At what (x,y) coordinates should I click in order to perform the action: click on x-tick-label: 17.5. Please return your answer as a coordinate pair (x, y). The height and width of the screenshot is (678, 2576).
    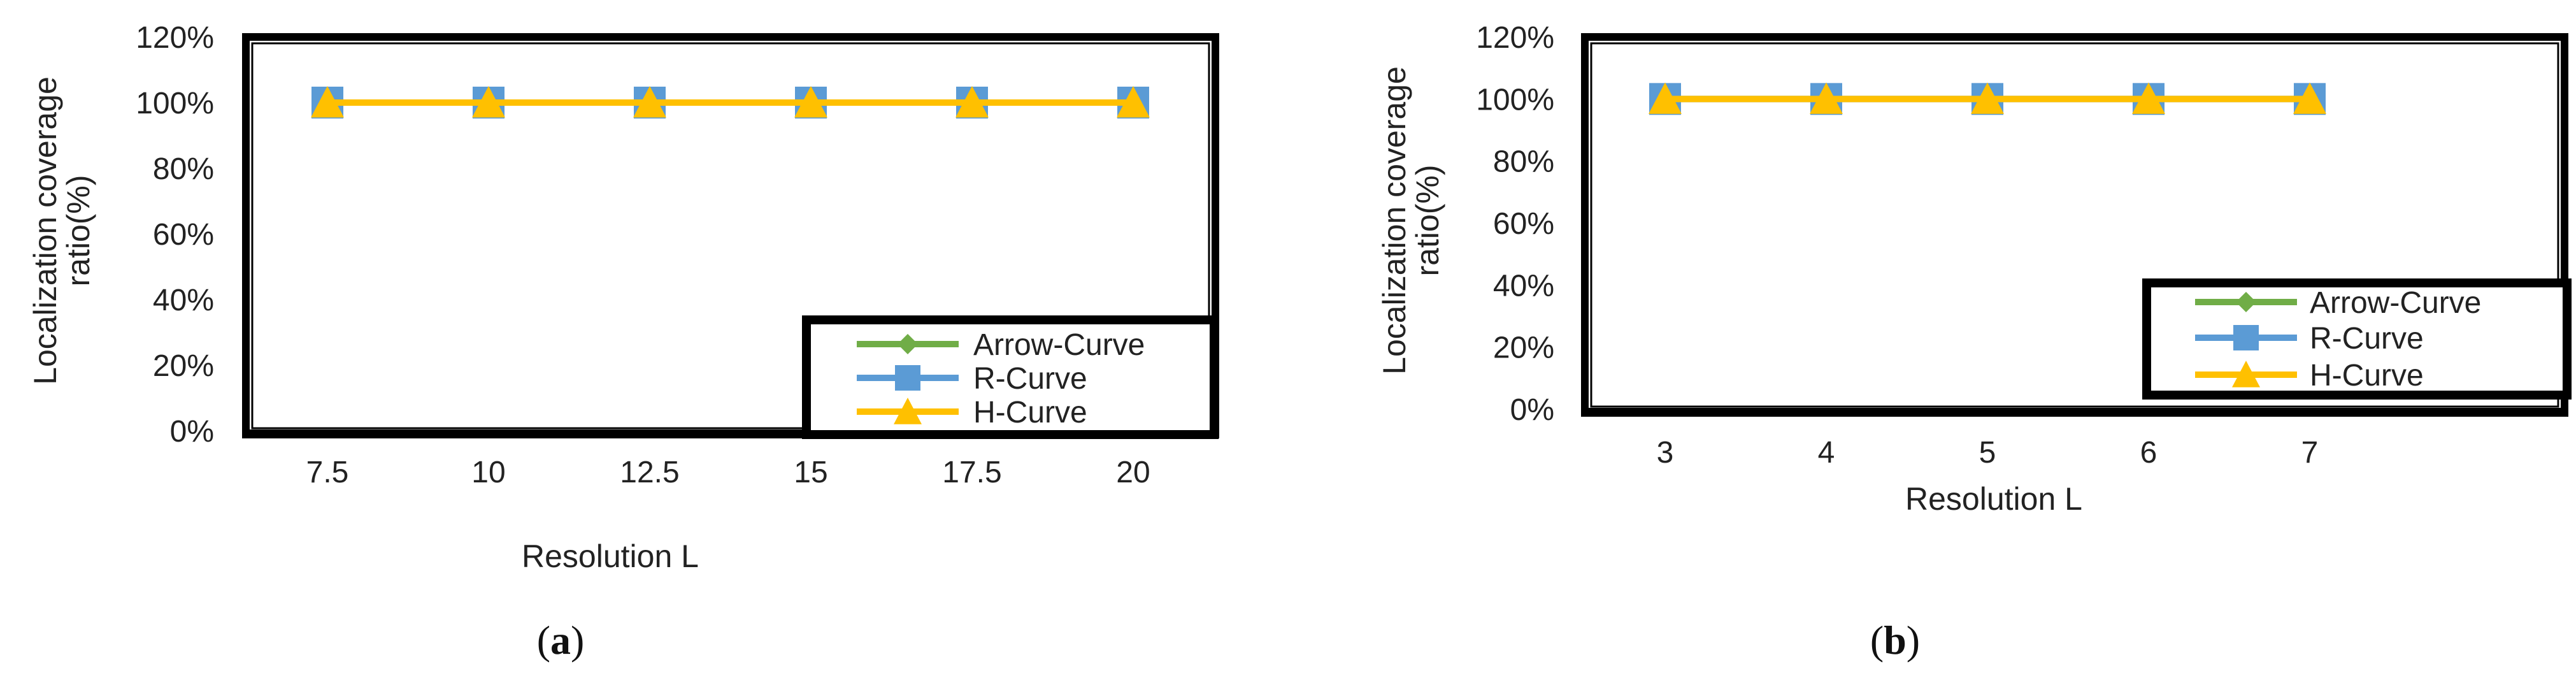
    Looking at the image, I should click on (972, 472).